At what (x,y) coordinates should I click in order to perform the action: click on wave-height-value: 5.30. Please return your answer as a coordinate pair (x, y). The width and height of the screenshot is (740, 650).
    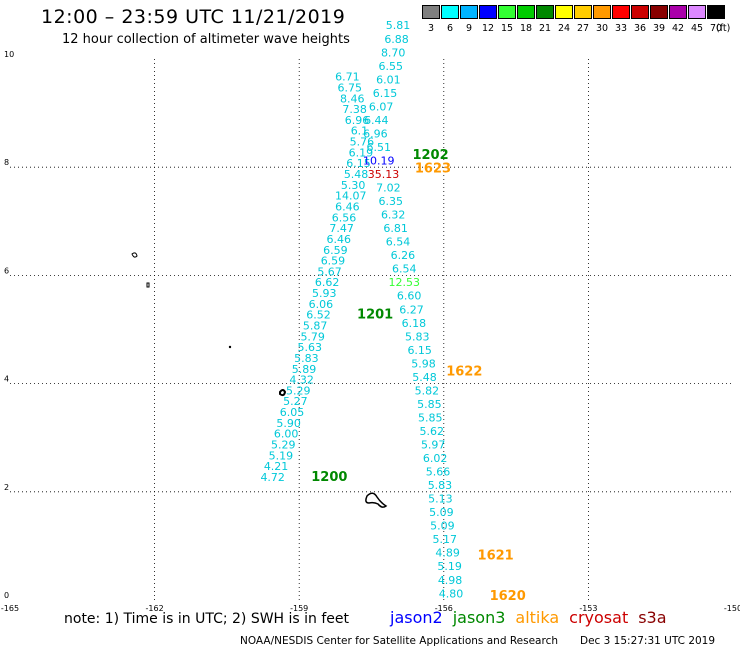
    Looking at the image, I should click on (353, 185).